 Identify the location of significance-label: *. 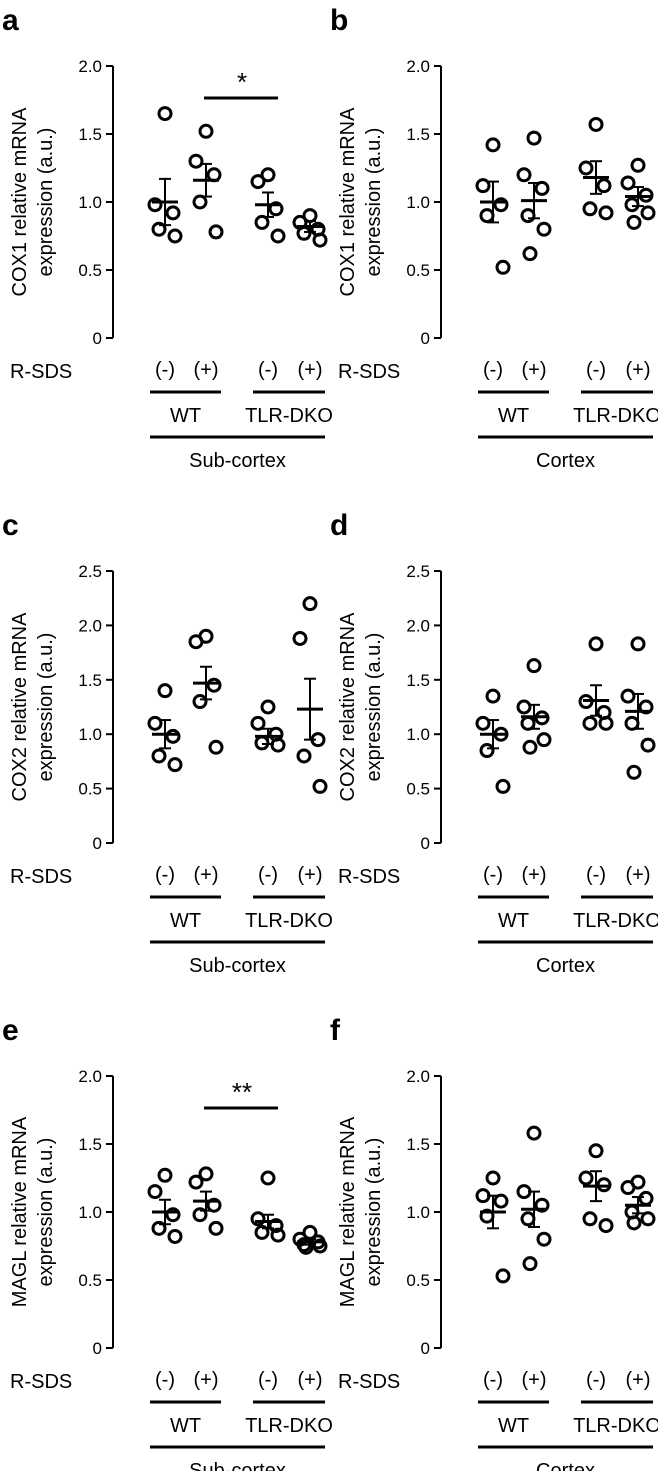
(242, 82).